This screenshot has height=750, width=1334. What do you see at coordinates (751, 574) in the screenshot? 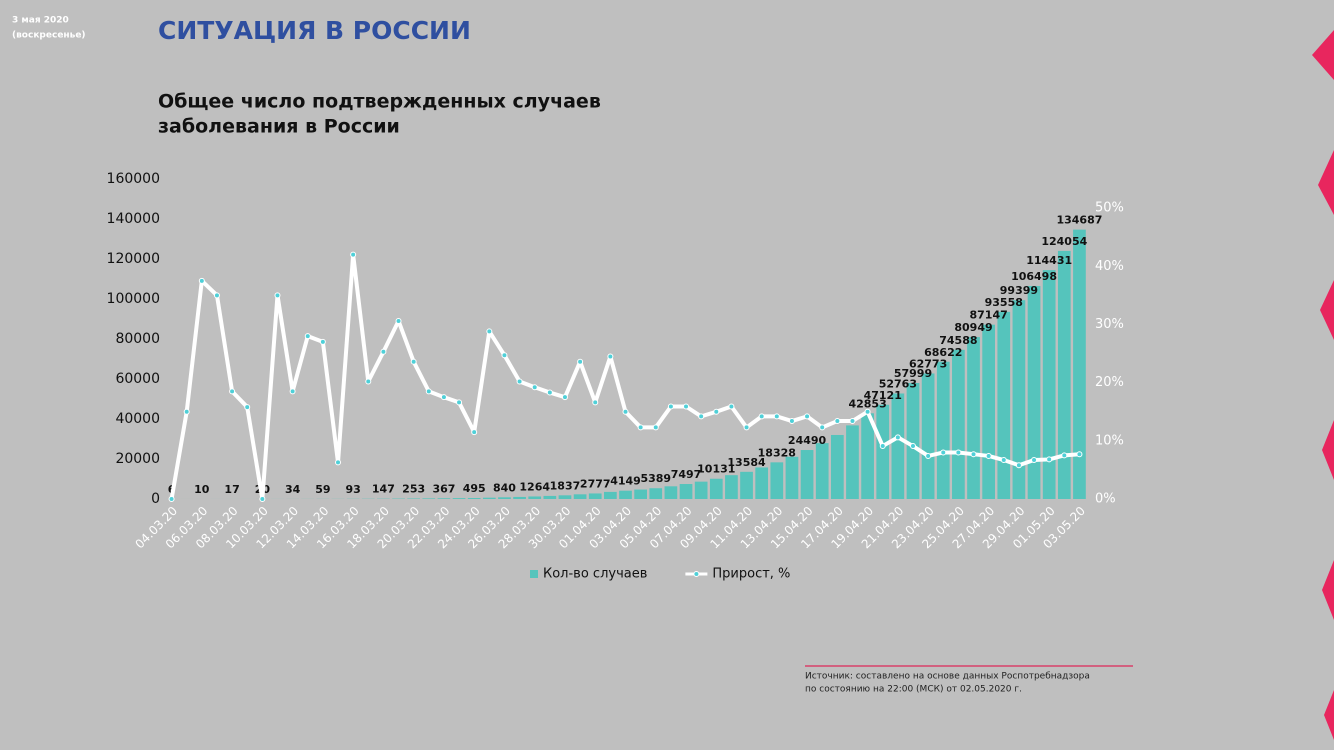
I see `legend-label: Прирост, %` at bounding box center [751, 574].